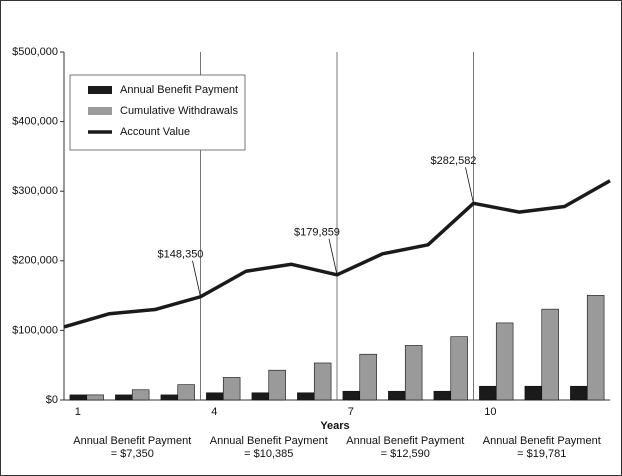 The width and height of the screenshot is (622, 476). What do you see at coordinates (490, 412) in the screenshot?
I see `x-tick-label: 10` at bounding box center [490, 412].